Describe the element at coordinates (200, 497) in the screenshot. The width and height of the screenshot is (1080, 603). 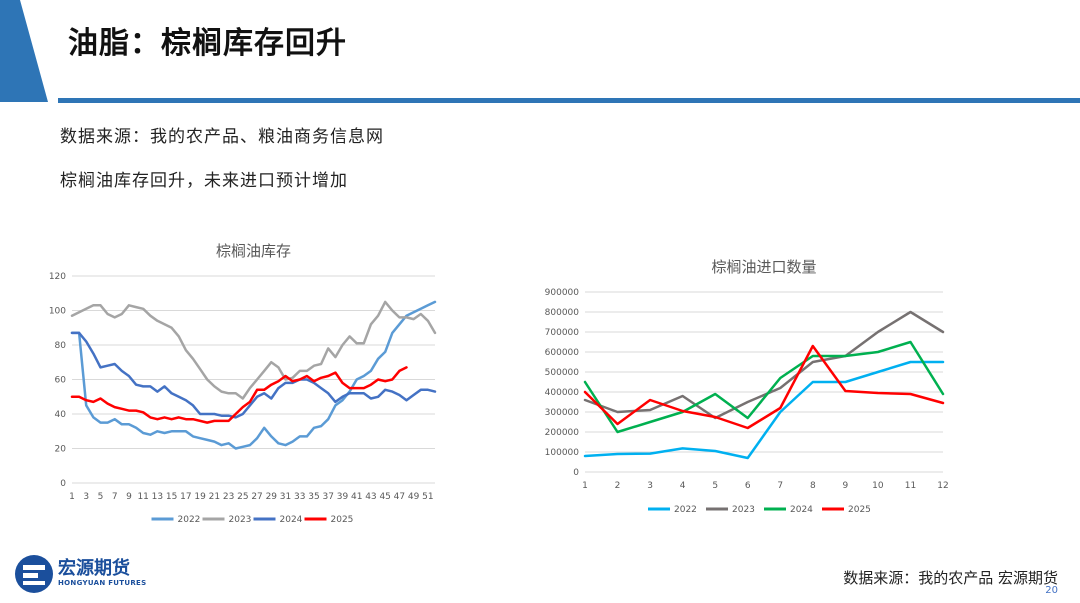
I see `x-tick-label: 19` at that location.